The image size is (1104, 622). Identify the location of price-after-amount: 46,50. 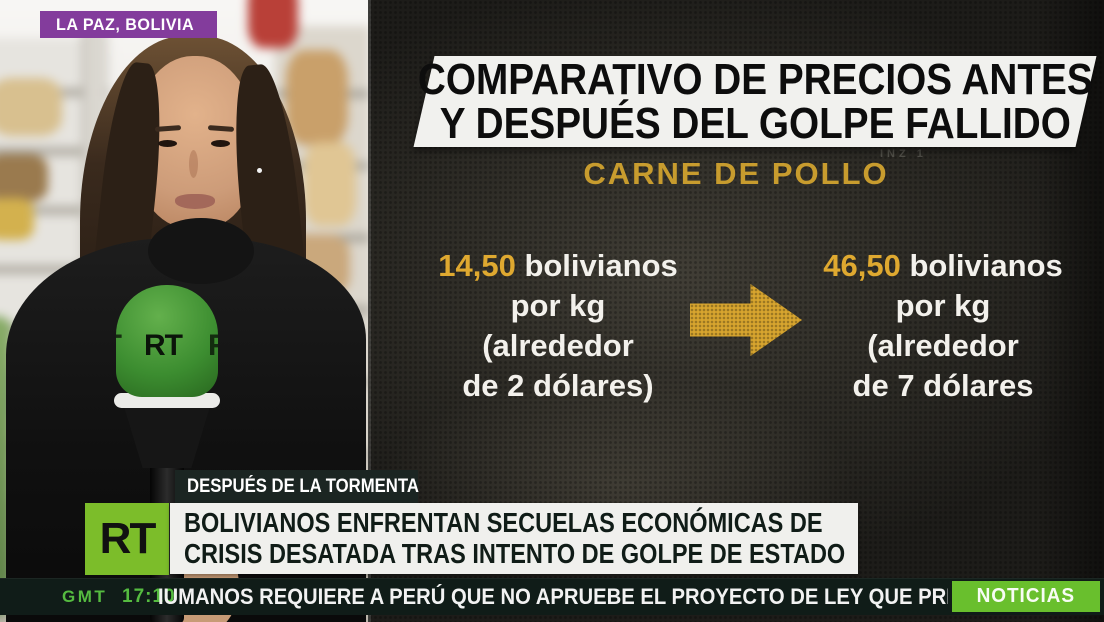
(862, 265).